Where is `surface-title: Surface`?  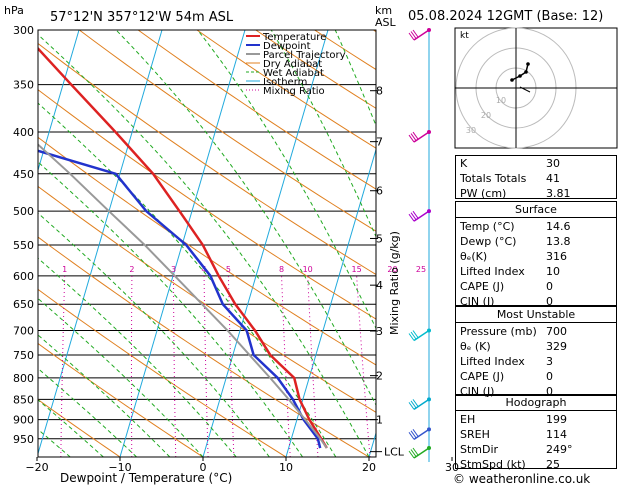 surface-title: Surface is located at coordinates (536, 210).